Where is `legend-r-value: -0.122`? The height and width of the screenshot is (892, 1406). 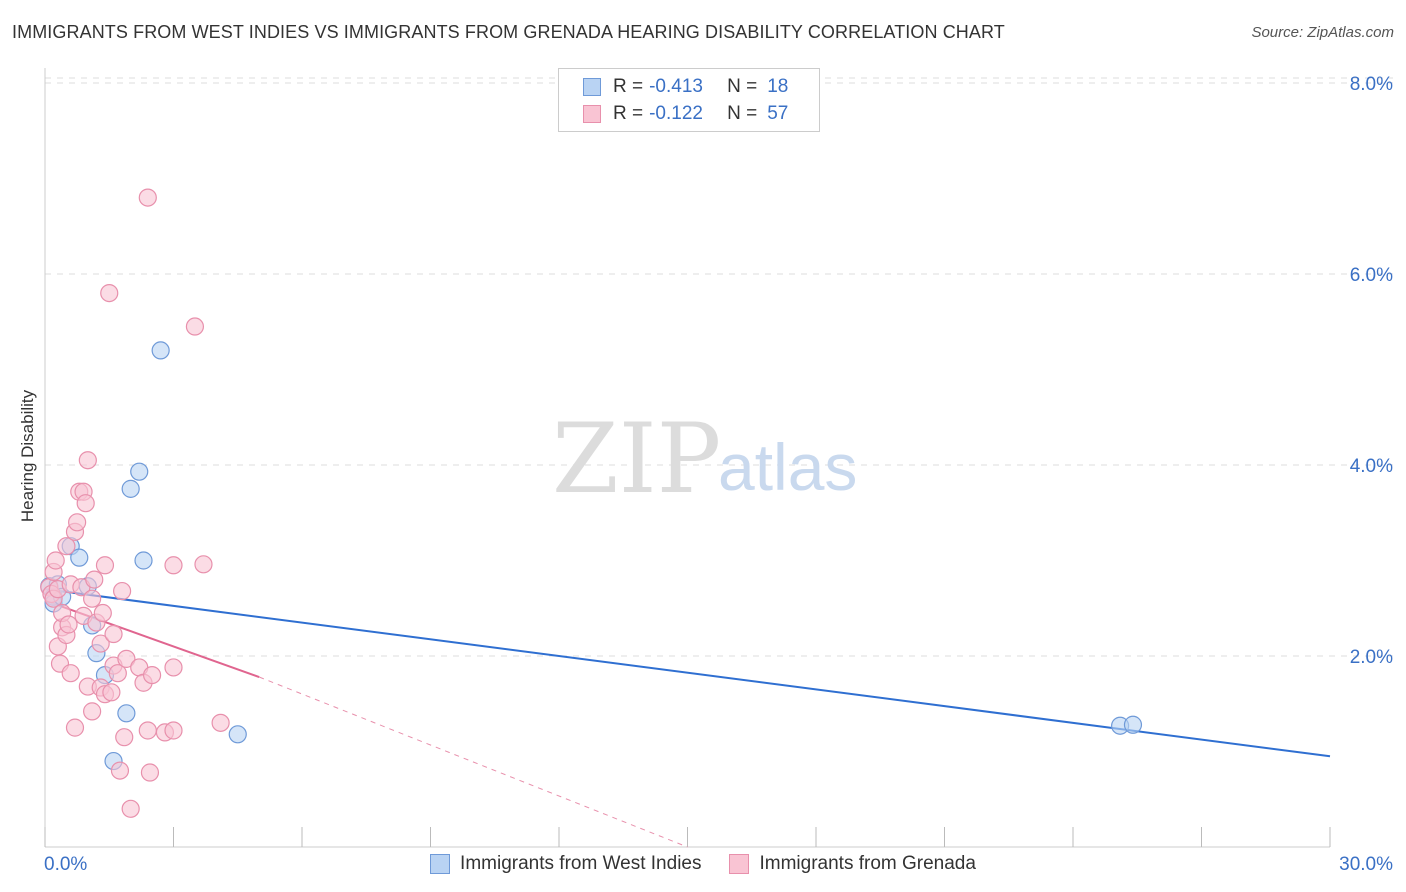
legend-r-value: -0.122 is located at coordinates (676, 113).